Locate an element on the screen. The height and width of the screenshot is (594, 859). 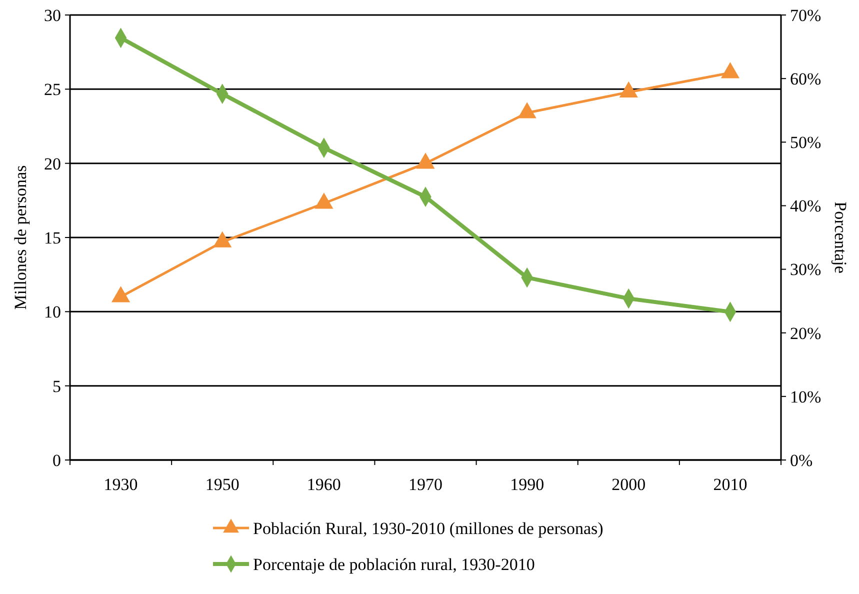
legend-label: Población Rural, 1930-2010 (millones de personas) is located at coordinates (428, 528).